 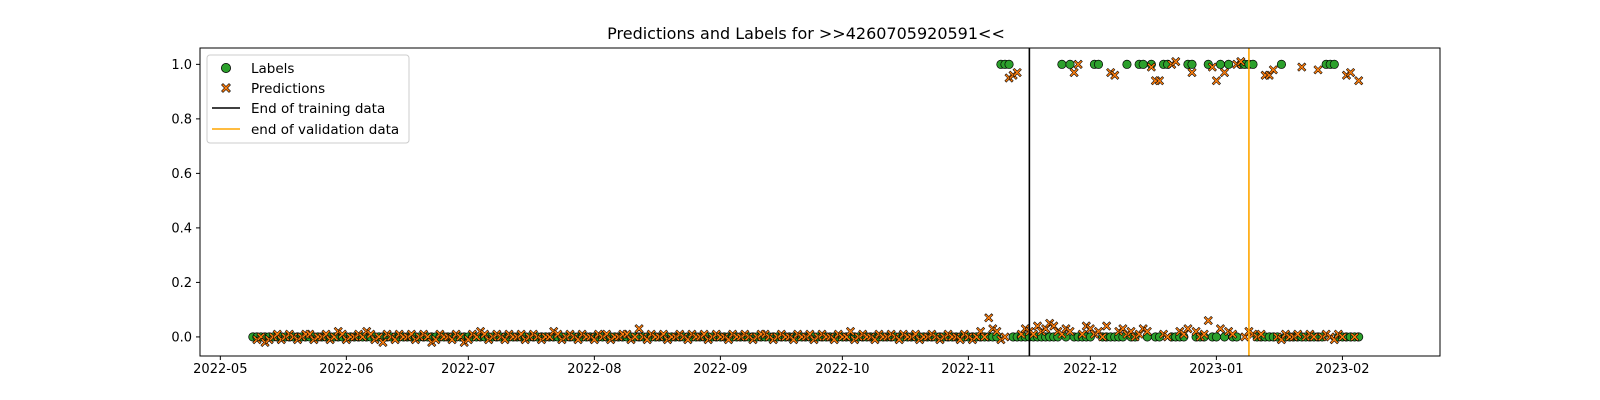 What do you see at coordinates (720, 369) in the screenshot?
I see `x-tick-label: 2022-09` at bounding box center [720, 369].